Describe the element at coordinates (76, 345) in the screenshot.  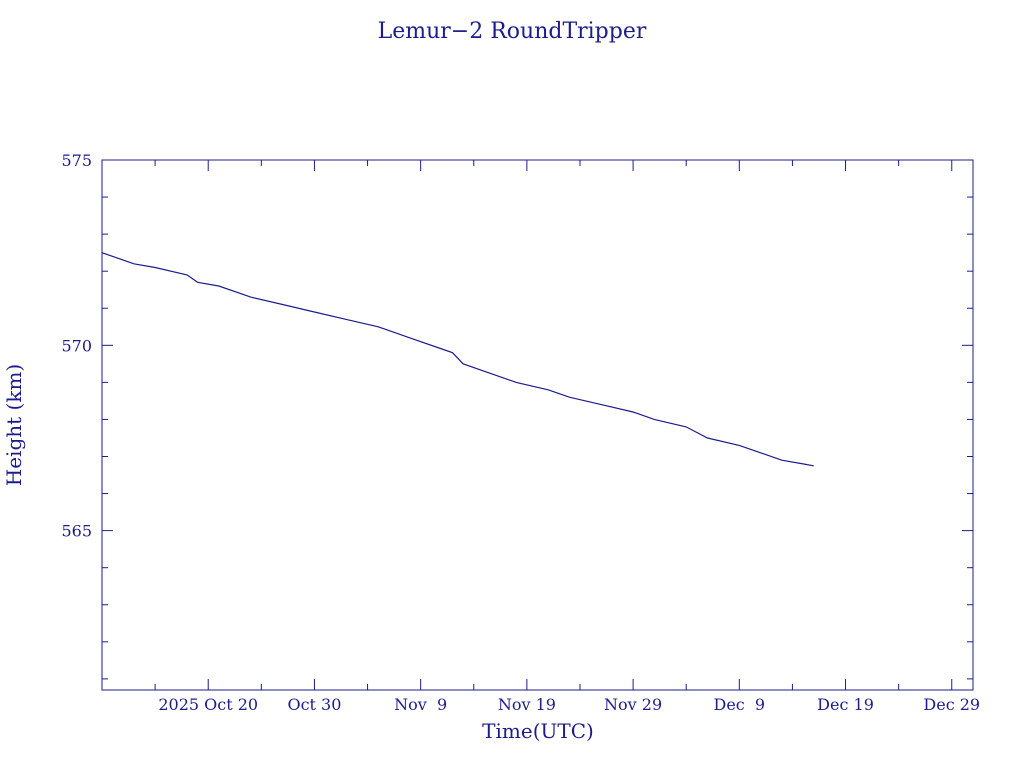
I see `y-tick-label: 570` at that location.